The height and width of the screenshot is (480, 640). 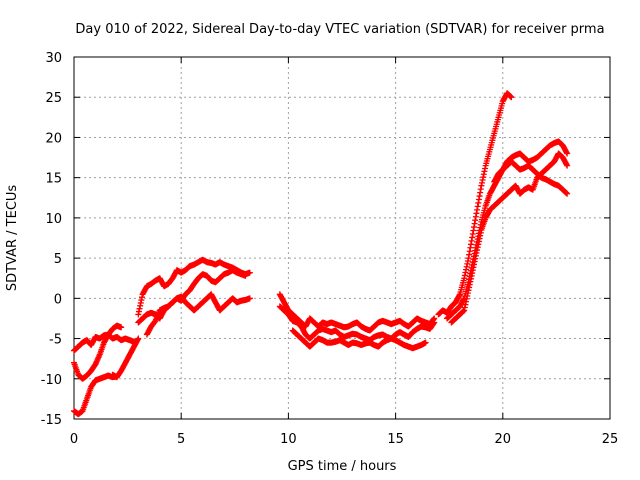 What do you see at coordinates (53, 58) in the screenshot?
I see `y-tick-label: 30` at bounding box center [53, 58].